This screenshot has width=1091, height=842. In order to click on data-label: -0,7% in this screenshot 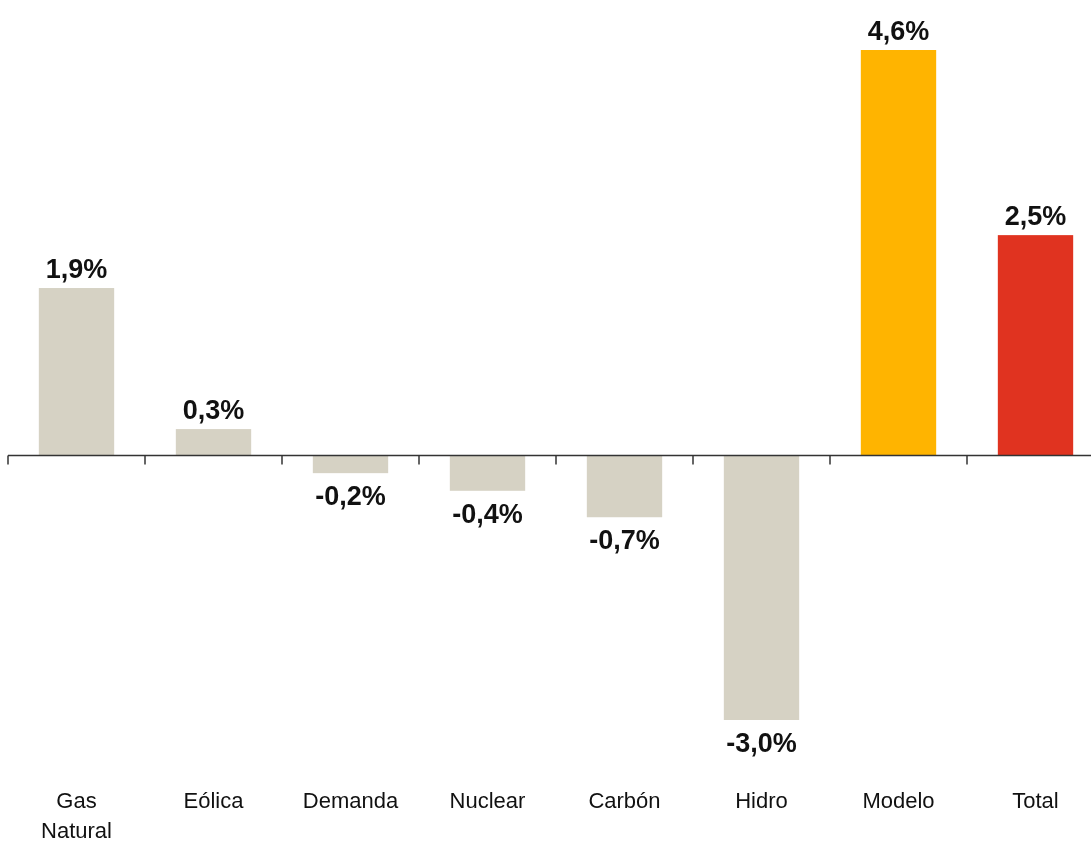, I will do `click(624, 540)`.